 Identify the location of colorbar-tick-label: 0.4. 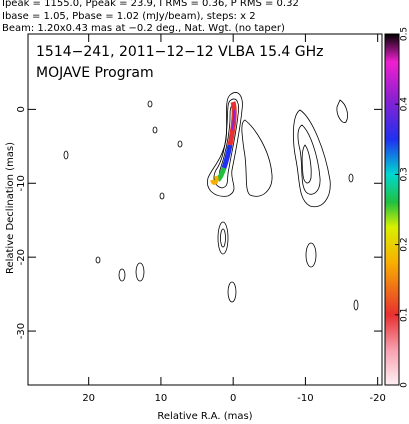
(404, 104).